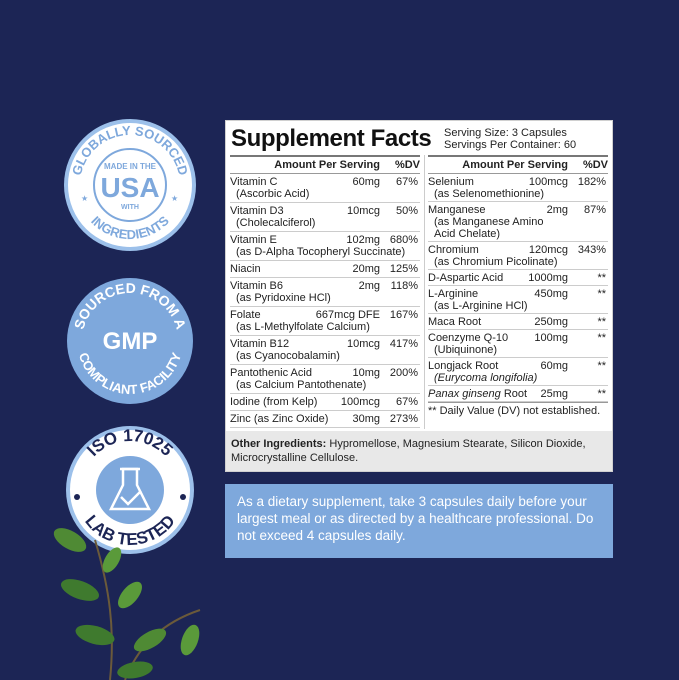 This screenshot has height=680, width=679. What do you see at coordinates (591, 182) in the screenshot?
I see `nutrient-dv: 182%` at bounding box center [591, 182].